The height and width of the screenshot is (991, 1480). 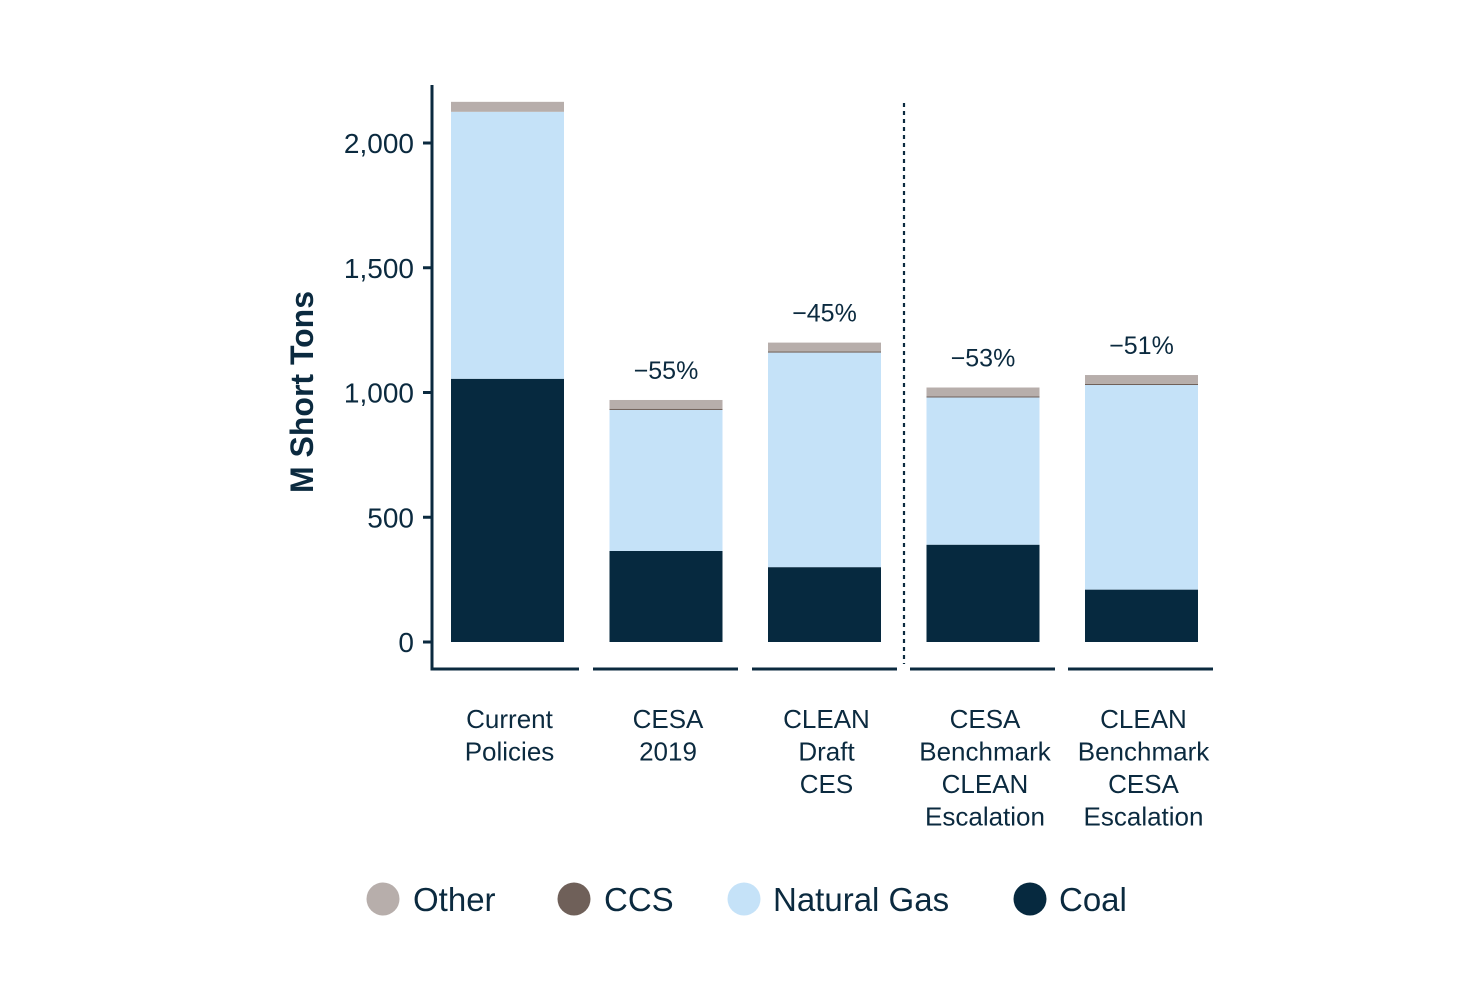 What do you see at coordinates (668, 752) in the screenshot?
I see `x-tick-label: 2019` at bounding box center [668, 752].